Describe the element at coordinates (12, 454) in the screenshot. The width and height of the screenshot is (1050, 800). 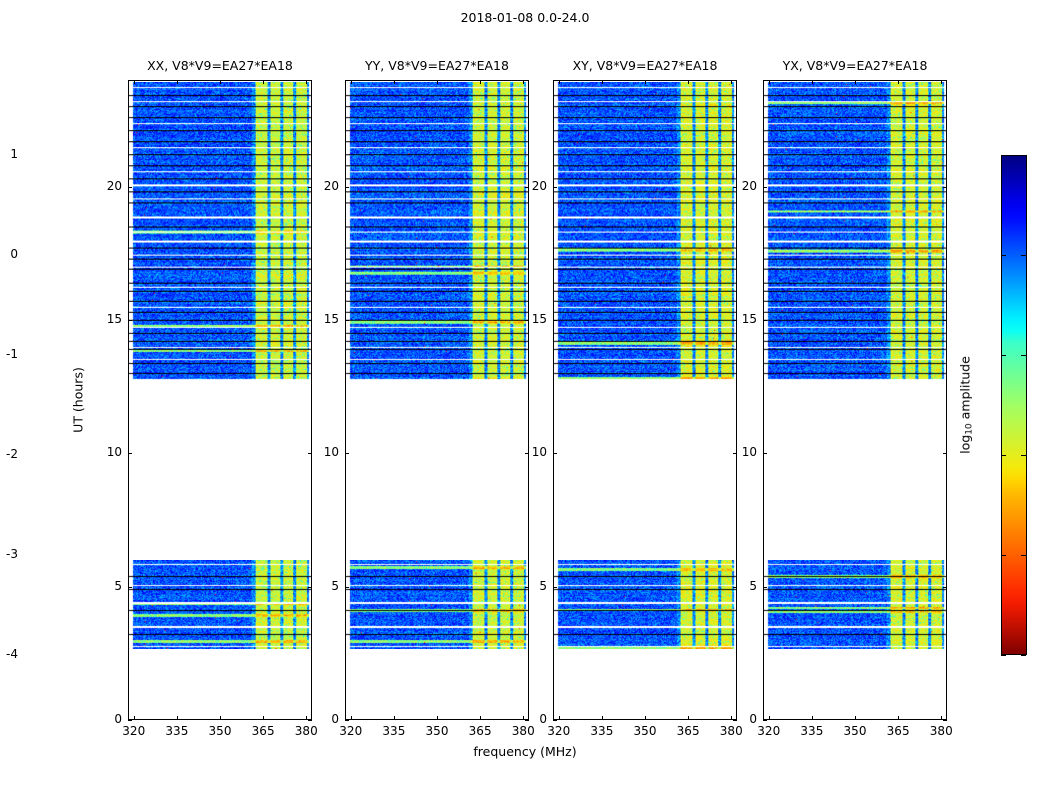
I see `colorbar-tick-label: -2` at that location.